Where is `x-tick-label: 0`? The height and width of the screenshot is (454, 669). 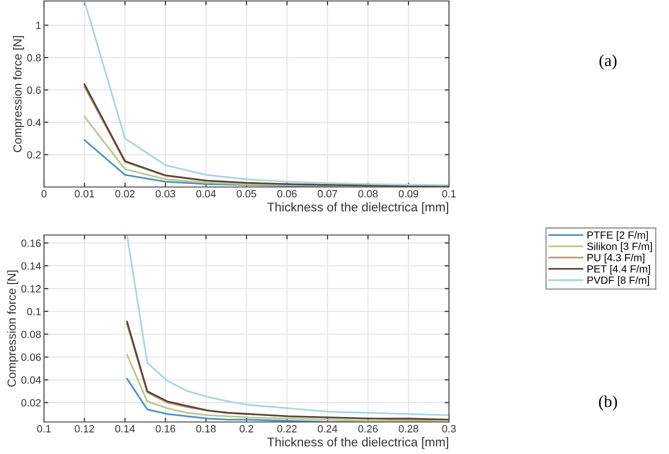
x-tick-label: 0 is located at coordinates (44, 194).